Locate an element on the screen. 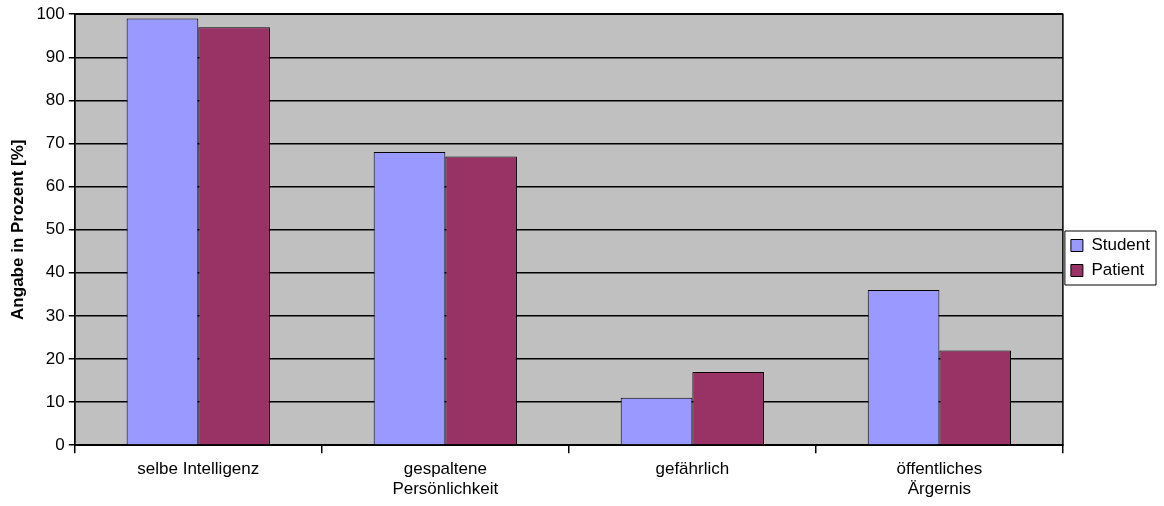  y-axis-title: Angabe in Prozent [%] is located at coordinates (17, 229).